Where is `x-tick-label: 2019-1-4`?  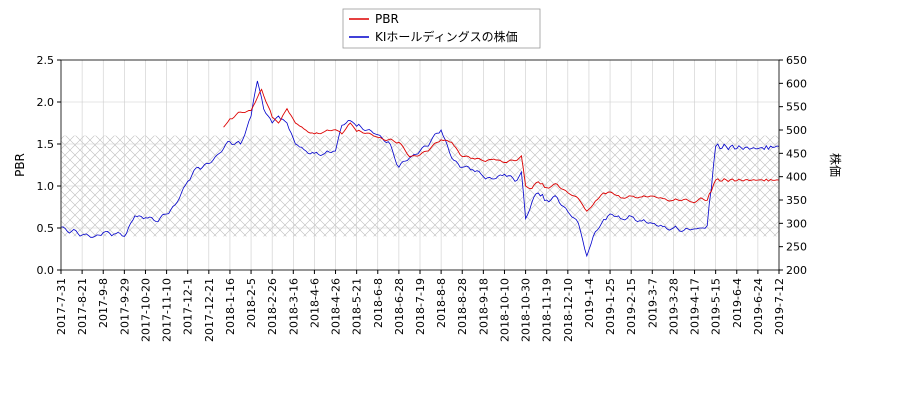 x-tick-label: 2019-1-4 is located at coordinates (589, 303).